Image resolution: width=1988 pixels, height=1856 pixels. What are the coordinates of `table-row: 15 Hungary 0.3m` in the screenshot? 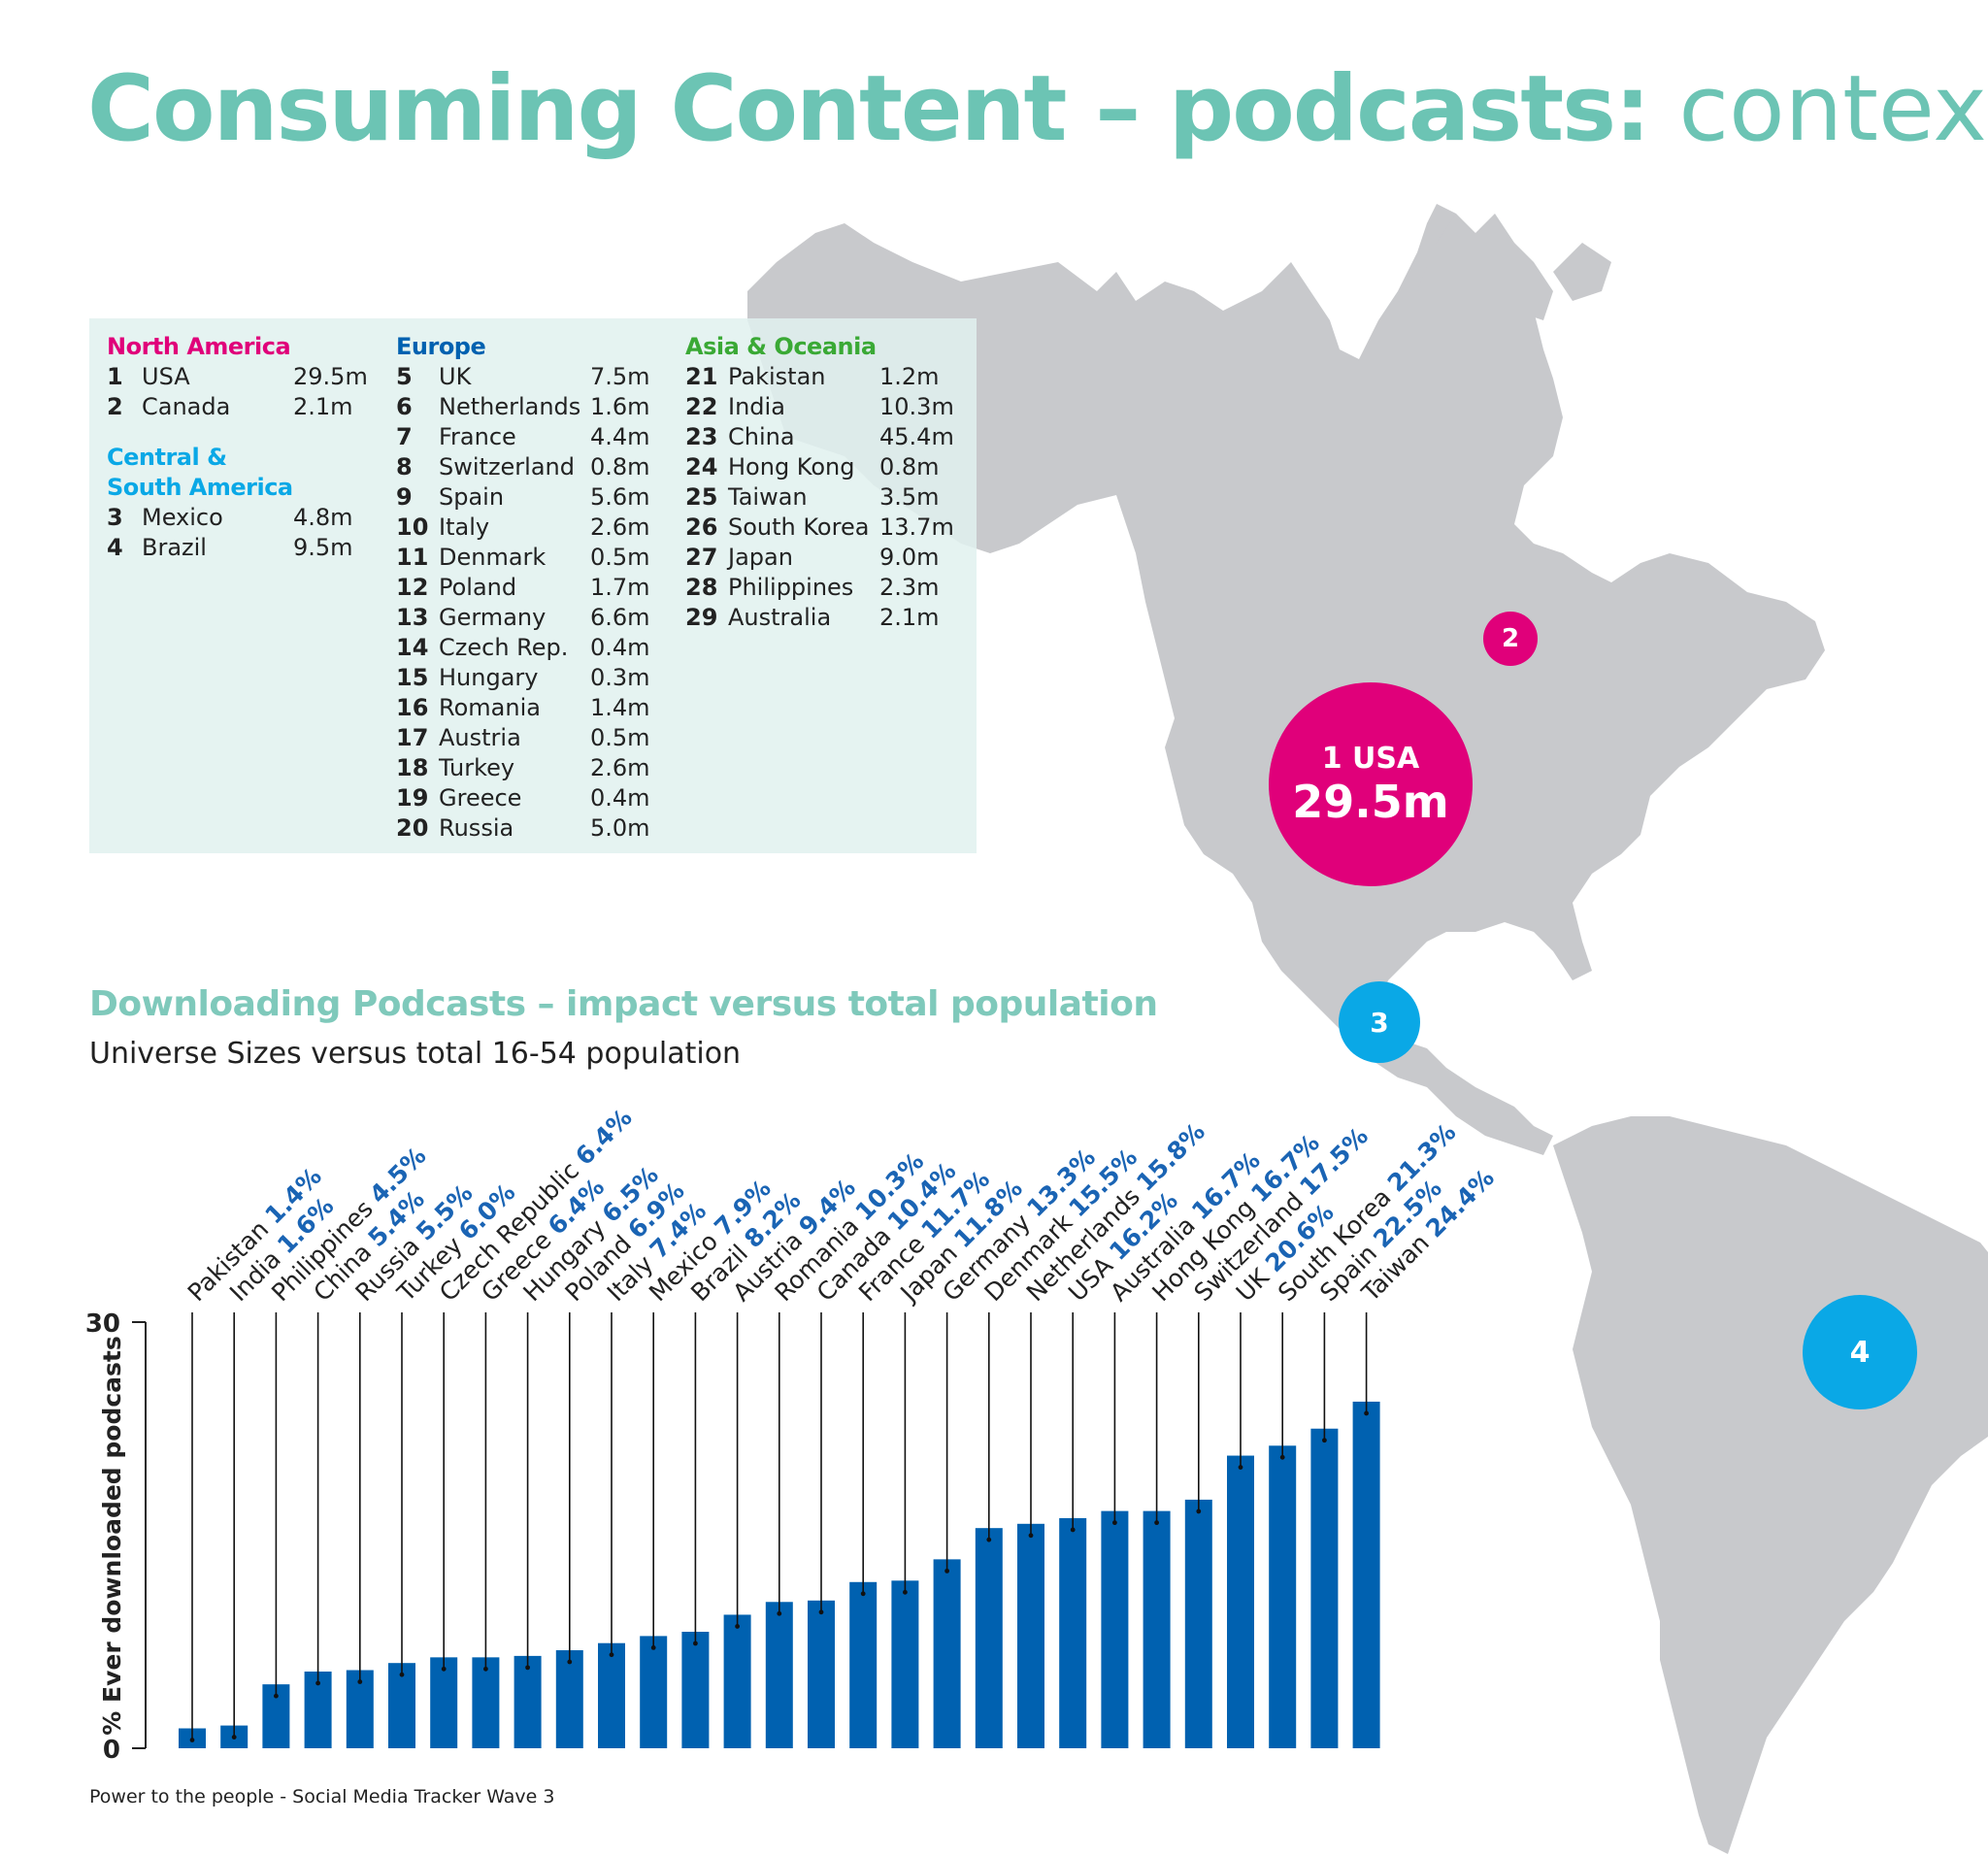 It's located at (532, 678).